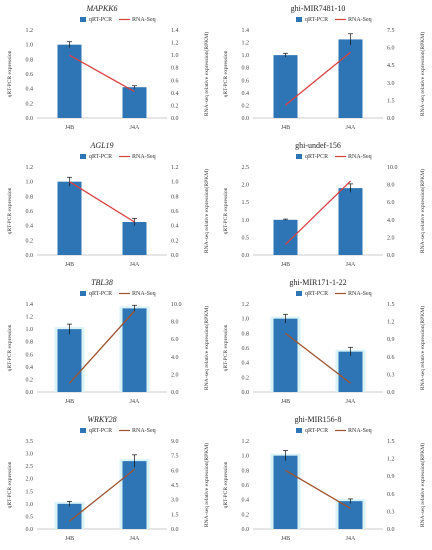 The height and width of the screenshot is (550, 432). Describe the element at coordinates (175, 56) in the screenshot. I see `right-tick-label: 1.0` at that location.